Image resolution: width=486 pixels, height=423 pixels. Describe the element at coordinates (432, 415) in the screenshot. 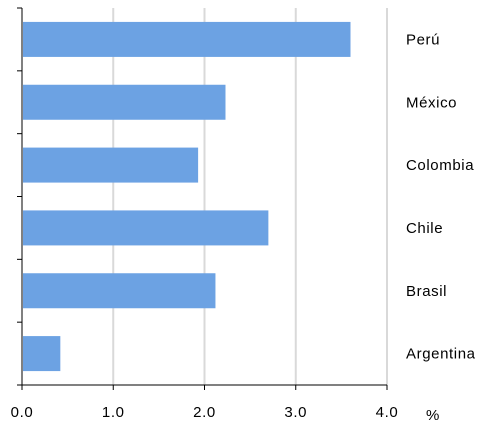

I see `x-axis-unit-label: %` at that location.